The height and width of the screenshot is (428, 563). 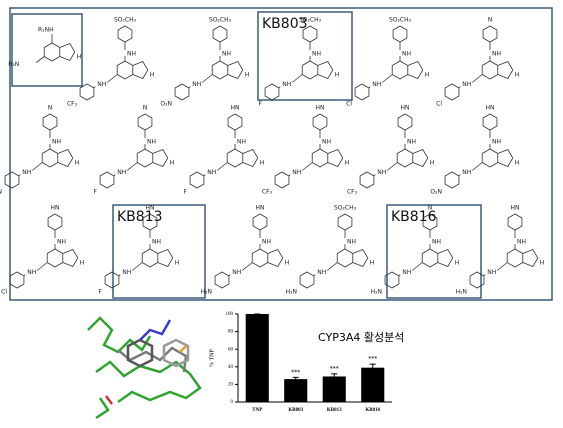 What do you see at coordinates (334, 389) in the screenshot?
I see `bar` at bounding box center [334, 389].